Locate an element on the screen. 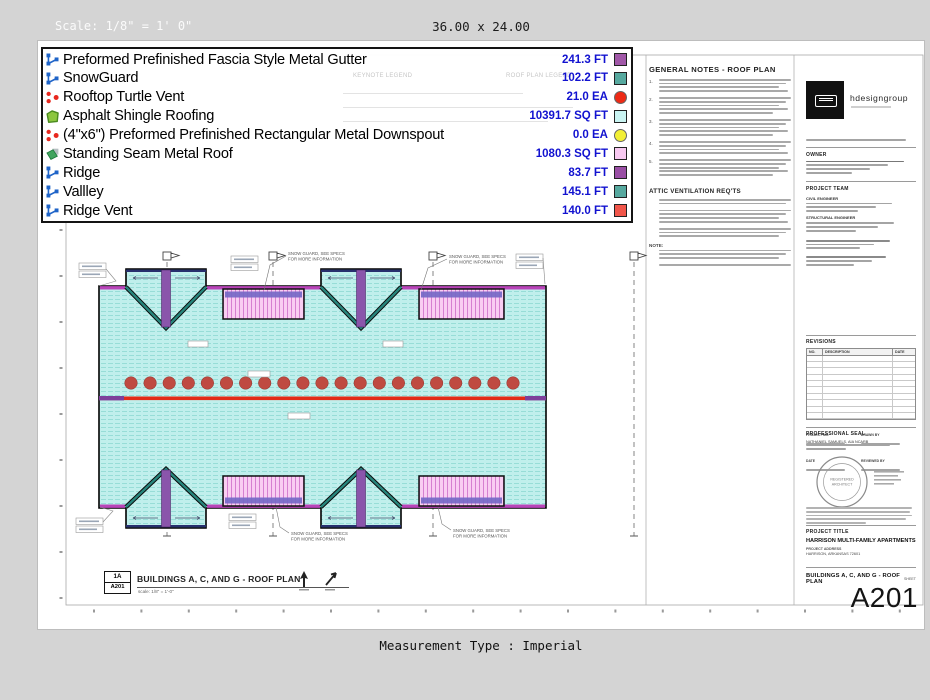 This screenshot has width=930, height=700. legend-item: Ridge 83.7 FT is located at coordinates (336, 172).